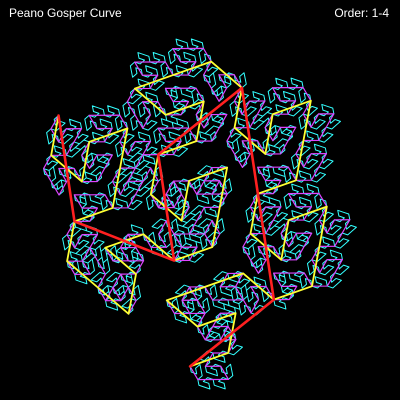  Describe the element at coordinates (65, 13) in the screenshot. I see `figure-title: Peano Gosper Curve` at that location.